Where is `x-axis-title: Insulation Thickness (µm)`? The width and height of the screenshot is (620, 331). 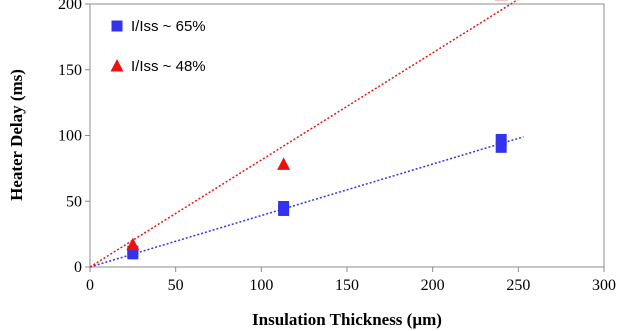
x-axis-title: Insulation Thickness (µm) is located at coordinates (347, 319).